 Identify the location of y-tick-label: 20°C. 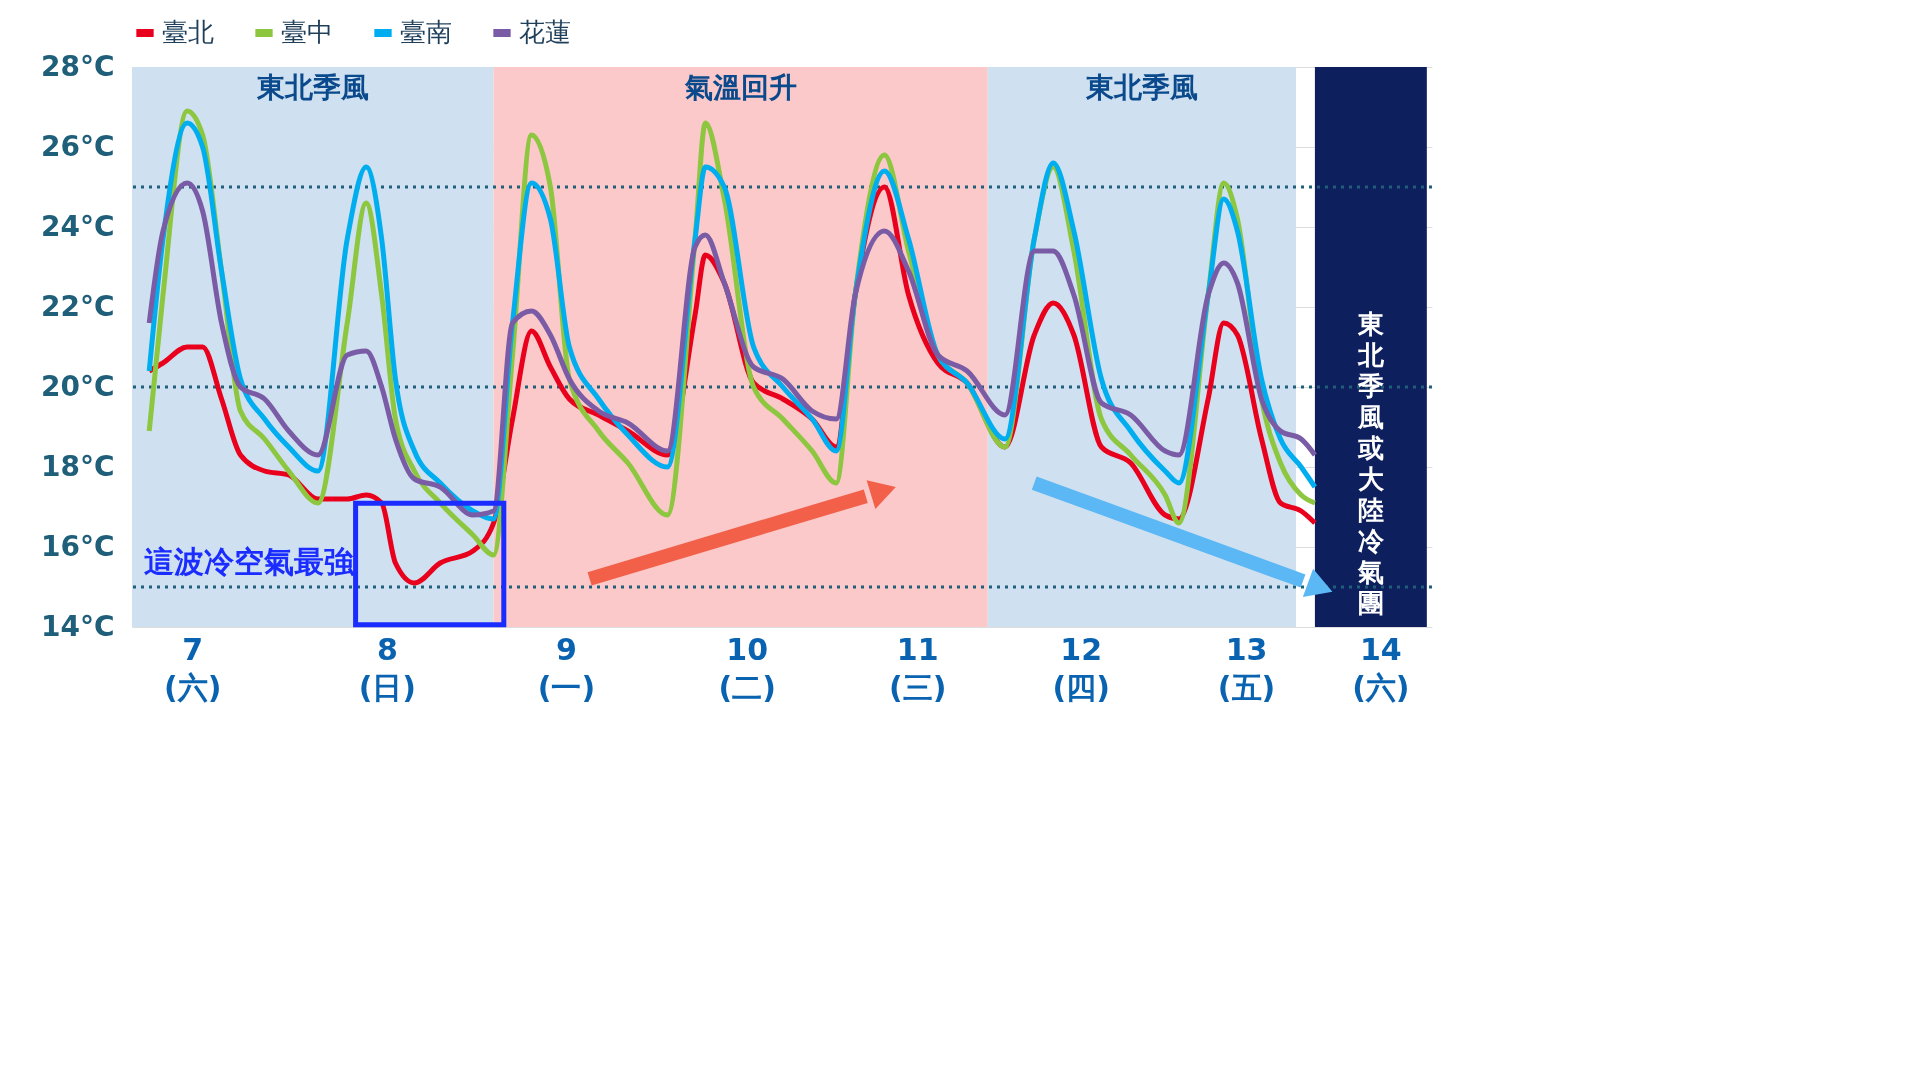
(77, 386).